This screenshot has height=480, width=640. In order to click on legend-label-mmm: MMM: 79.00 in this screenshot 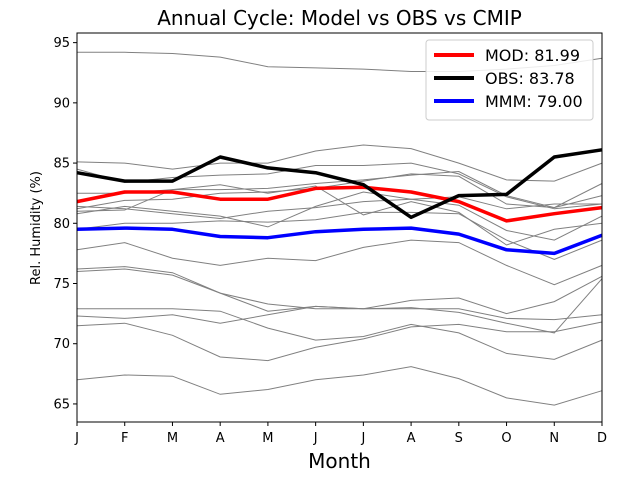, I will do `click(534, 101)`.